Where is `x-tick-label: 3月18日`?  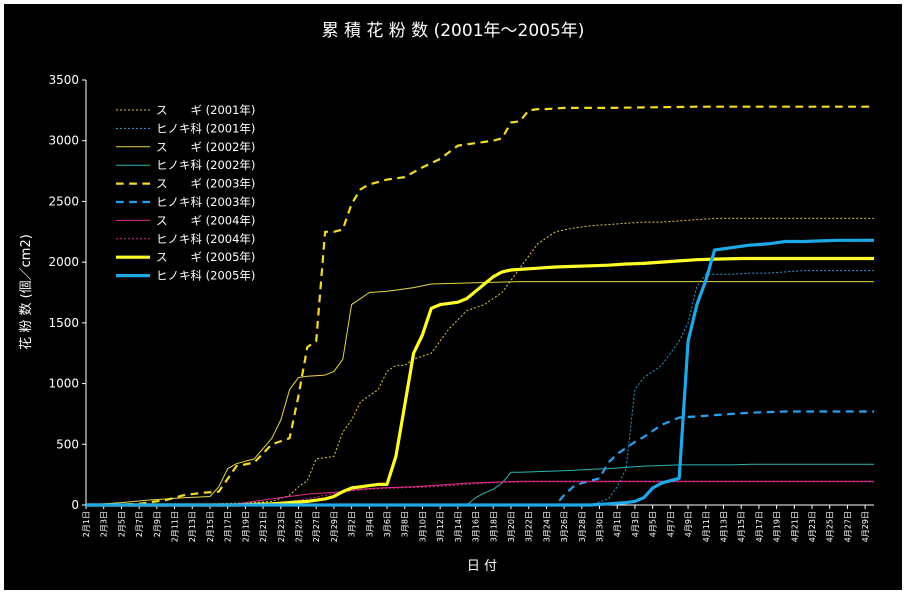 x-tick-label: 3月18日 is located at coordinates (493, 526).